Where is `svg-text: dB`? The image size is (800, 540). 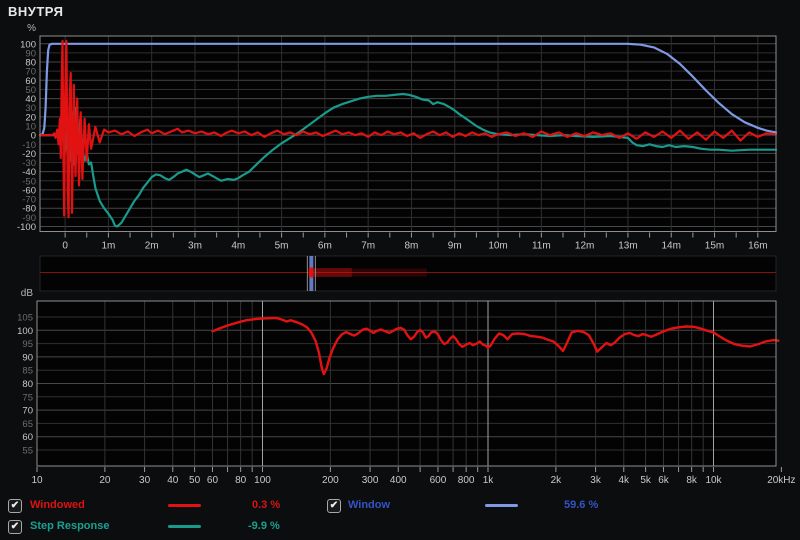
svg-text: dB is located at coordinates (27, 293).